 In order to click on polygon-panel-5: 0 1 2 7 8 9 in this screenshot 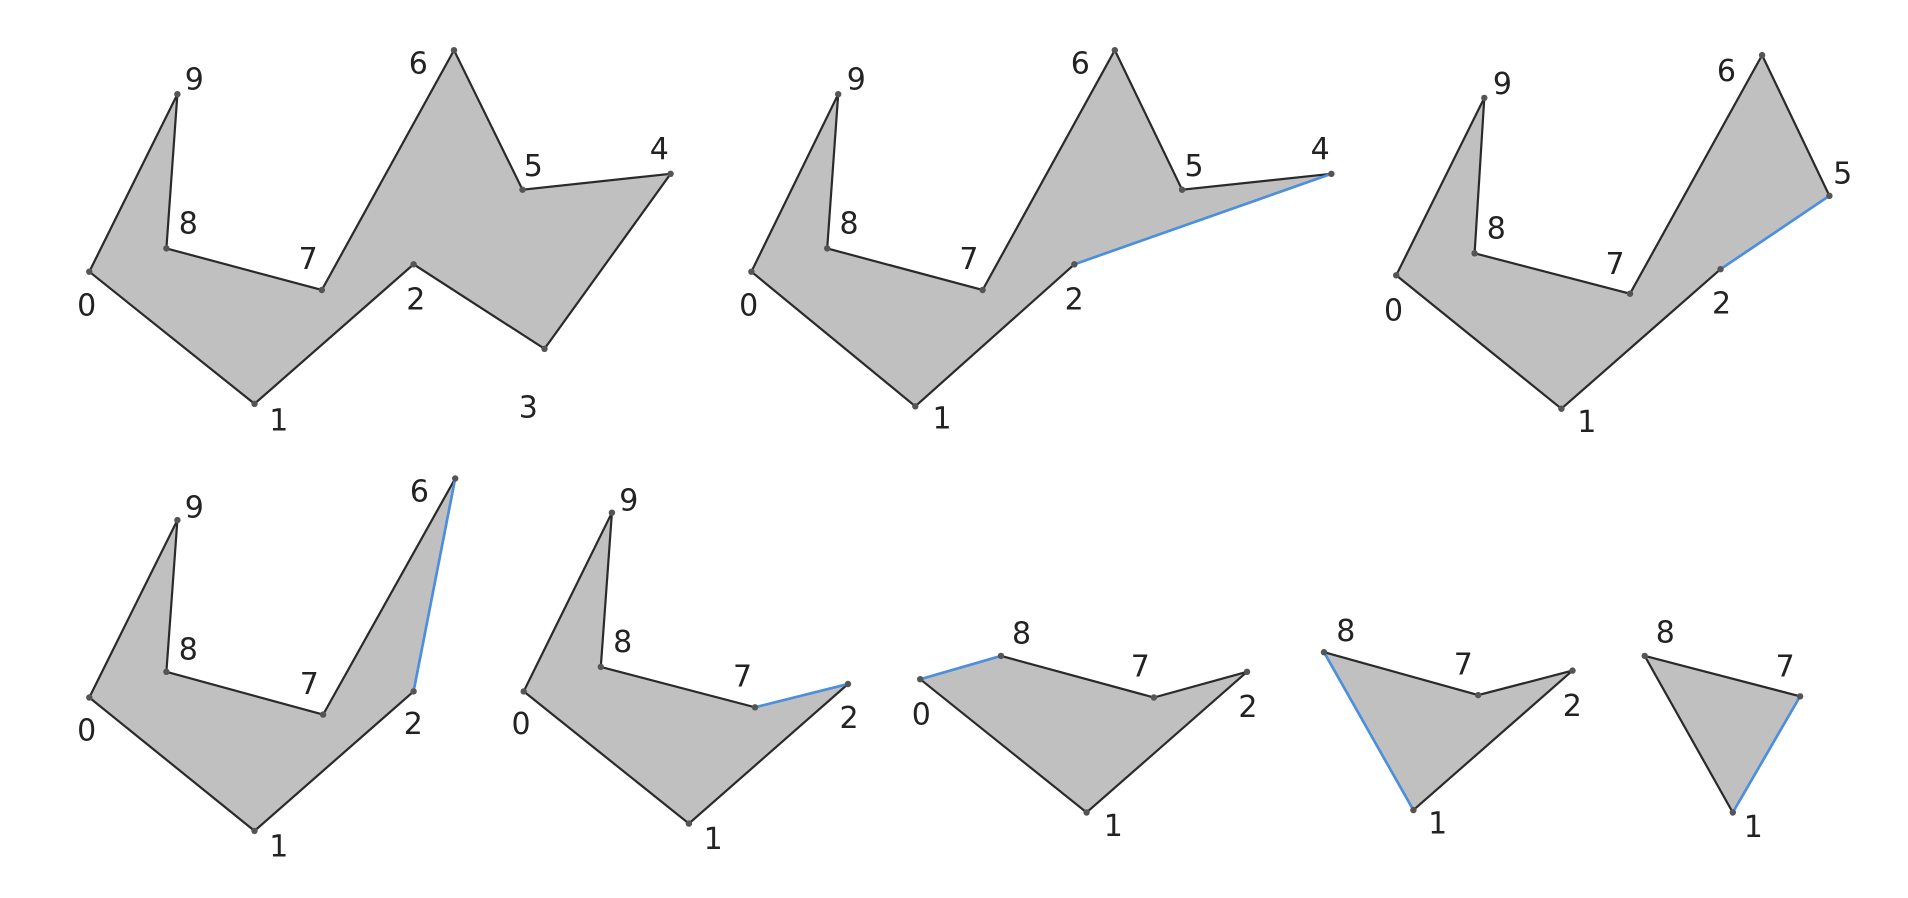, I will do `click(685, 670)`.